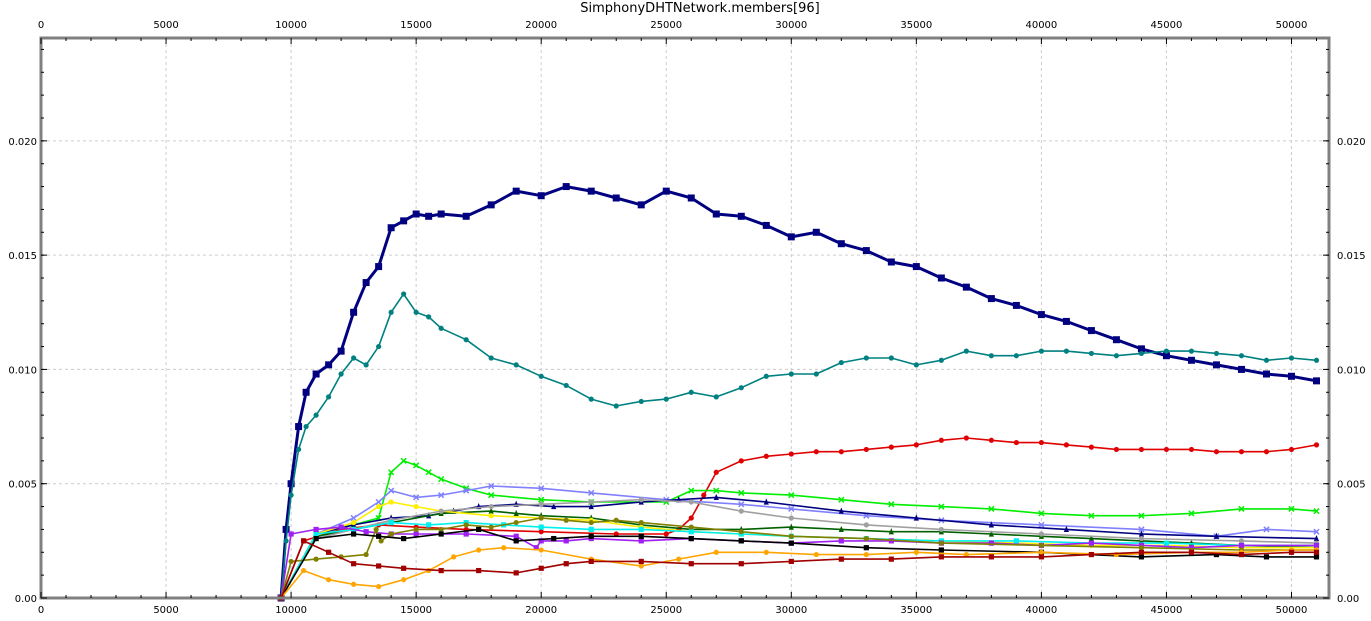 The width and height of the screenshot is (1371, 621). What do you see at coordinates (41, 610) in the screenshot?
I see `x-tick-label-bottom: 0` at bounding box center [41, 610].